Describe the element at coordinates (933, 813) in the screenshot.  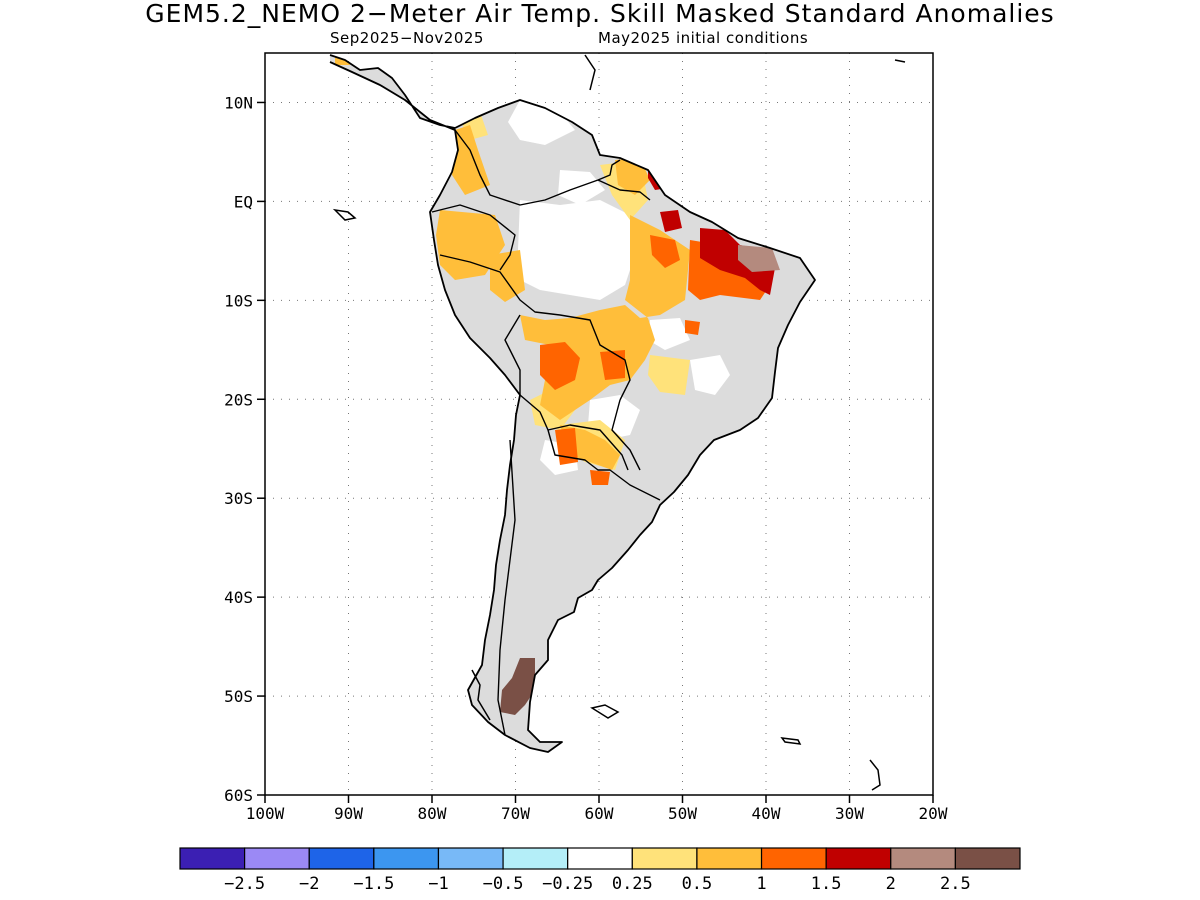
I see `lon-tick-label: 20W` at that location.